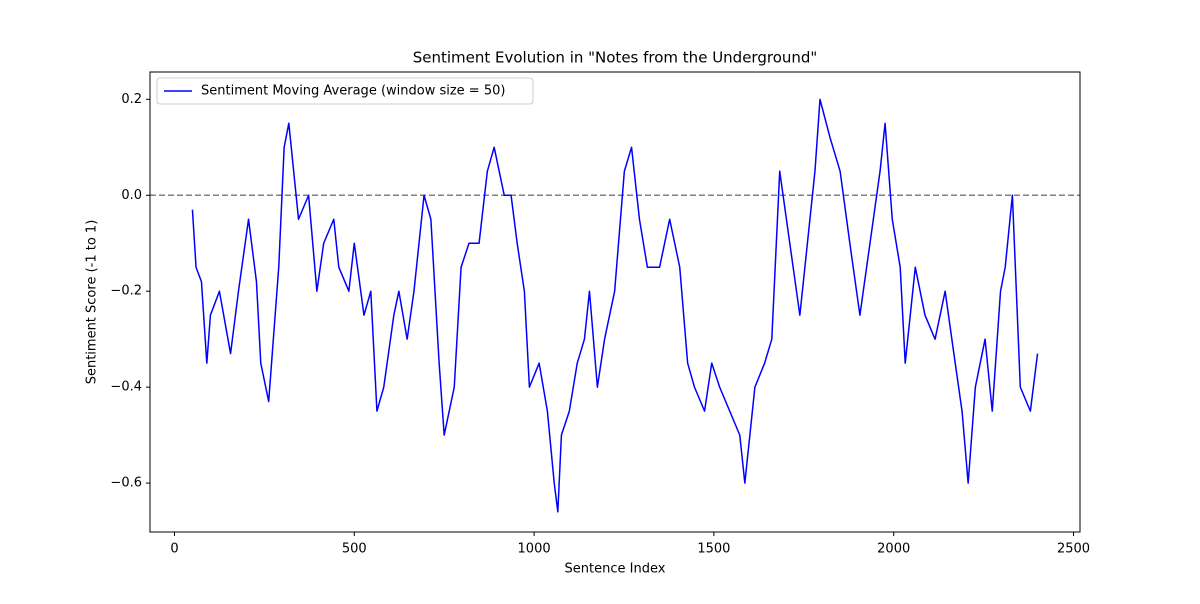 This screenshot has height=604, width=1200. What do you see at coordinates (92, 302) in the screenshot?
I see `y-axis-label: Sentiment Score (-1 to 1)` at bounding box center [92, 302].